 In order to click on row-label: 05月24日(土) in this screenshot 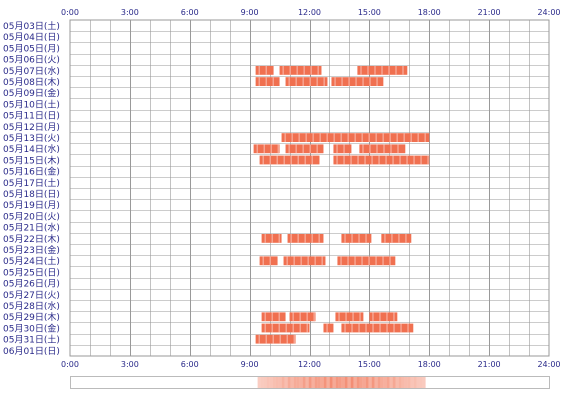, I will do `click(31, 261)`.